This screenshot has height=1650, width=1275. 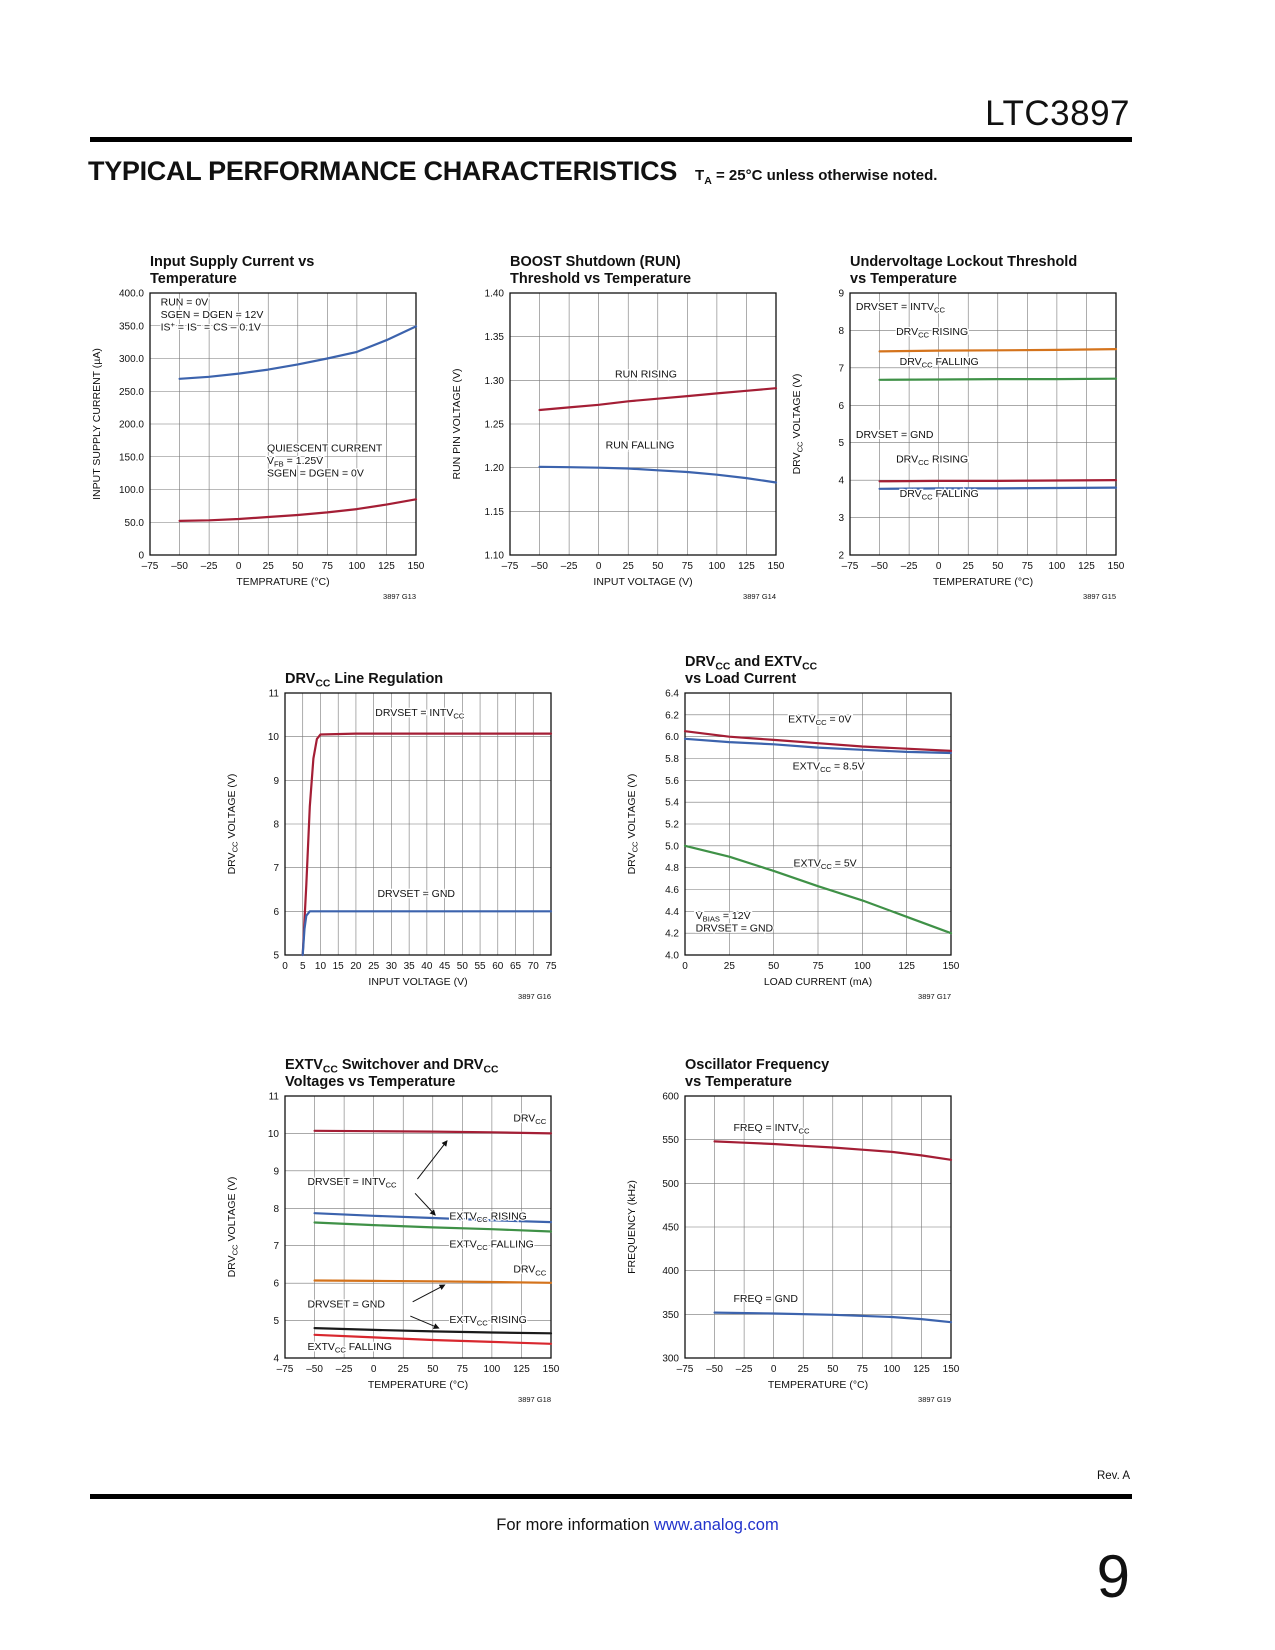 What do you see at coordinates (529, 1271) in the screenshot?
I see `svg-text: DRVCC` at bounding box center [529, 1271].